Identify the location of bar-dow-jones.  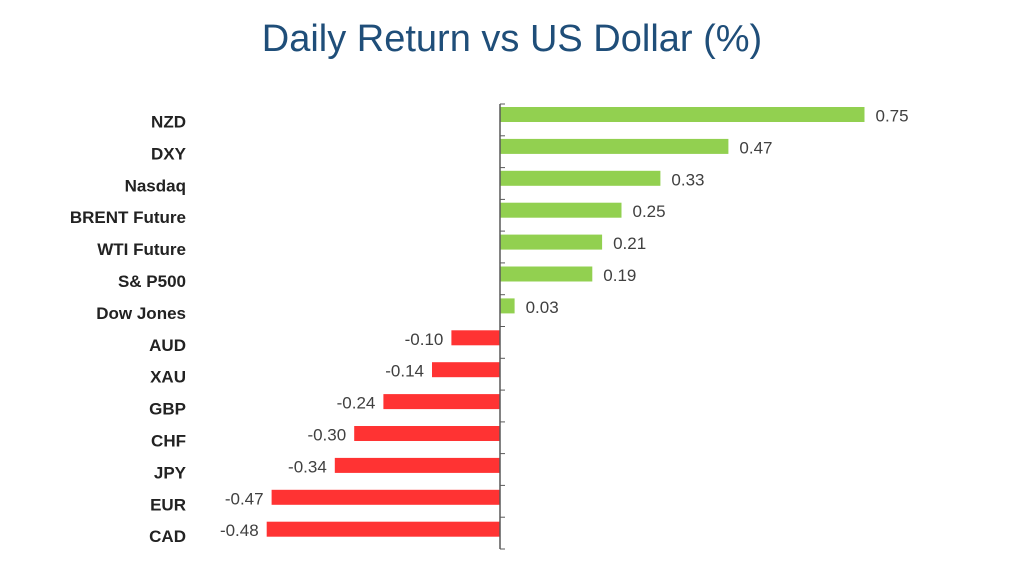
(507, 306).